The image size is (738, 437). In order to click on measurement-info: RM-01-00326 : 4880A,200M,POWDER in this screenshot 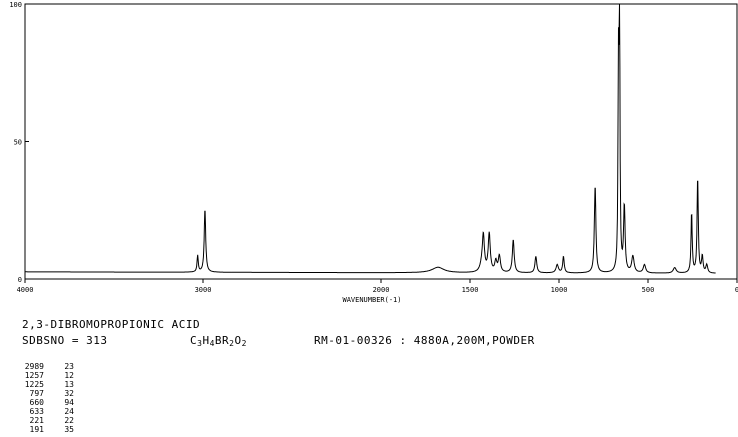, I will do `click(424, 340)`.